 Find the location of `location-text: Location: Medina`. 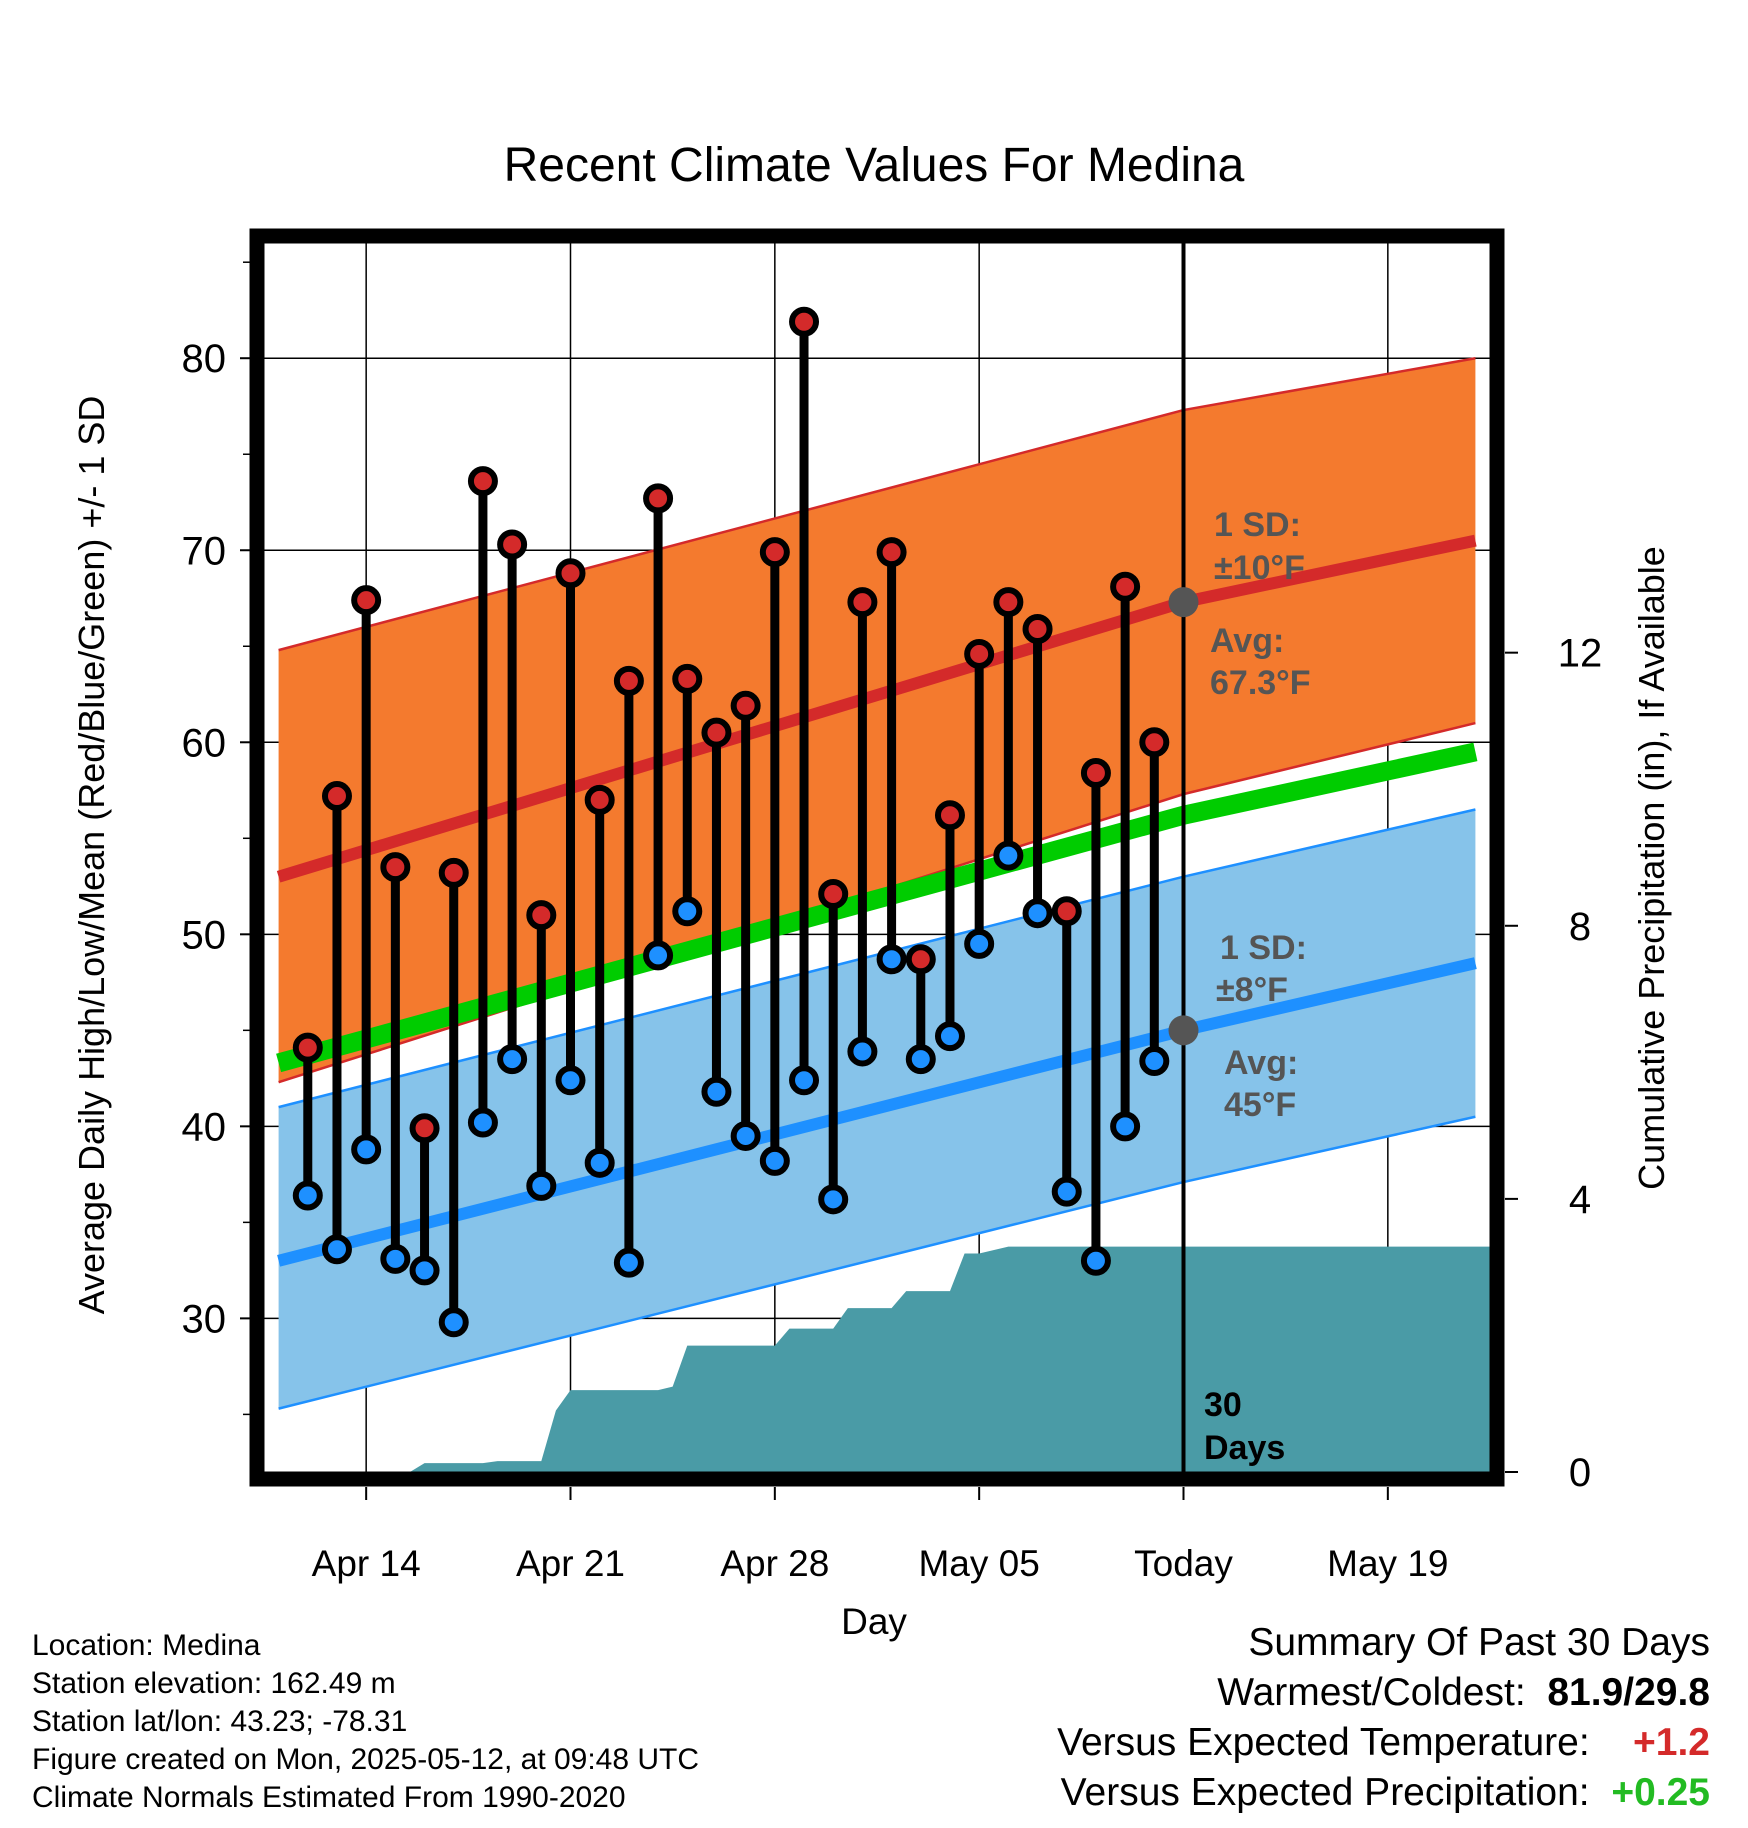

location-text: Location: Medina is located at coordinates (146, 1645).